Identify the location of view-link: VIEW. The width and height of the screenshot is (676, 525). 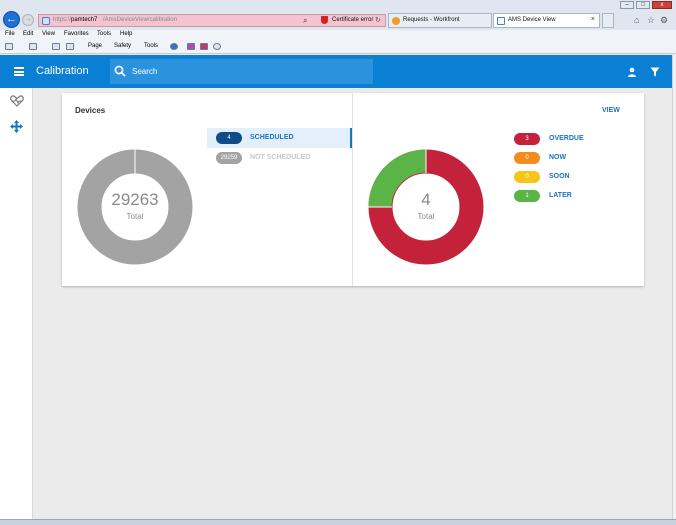
(611, 110).